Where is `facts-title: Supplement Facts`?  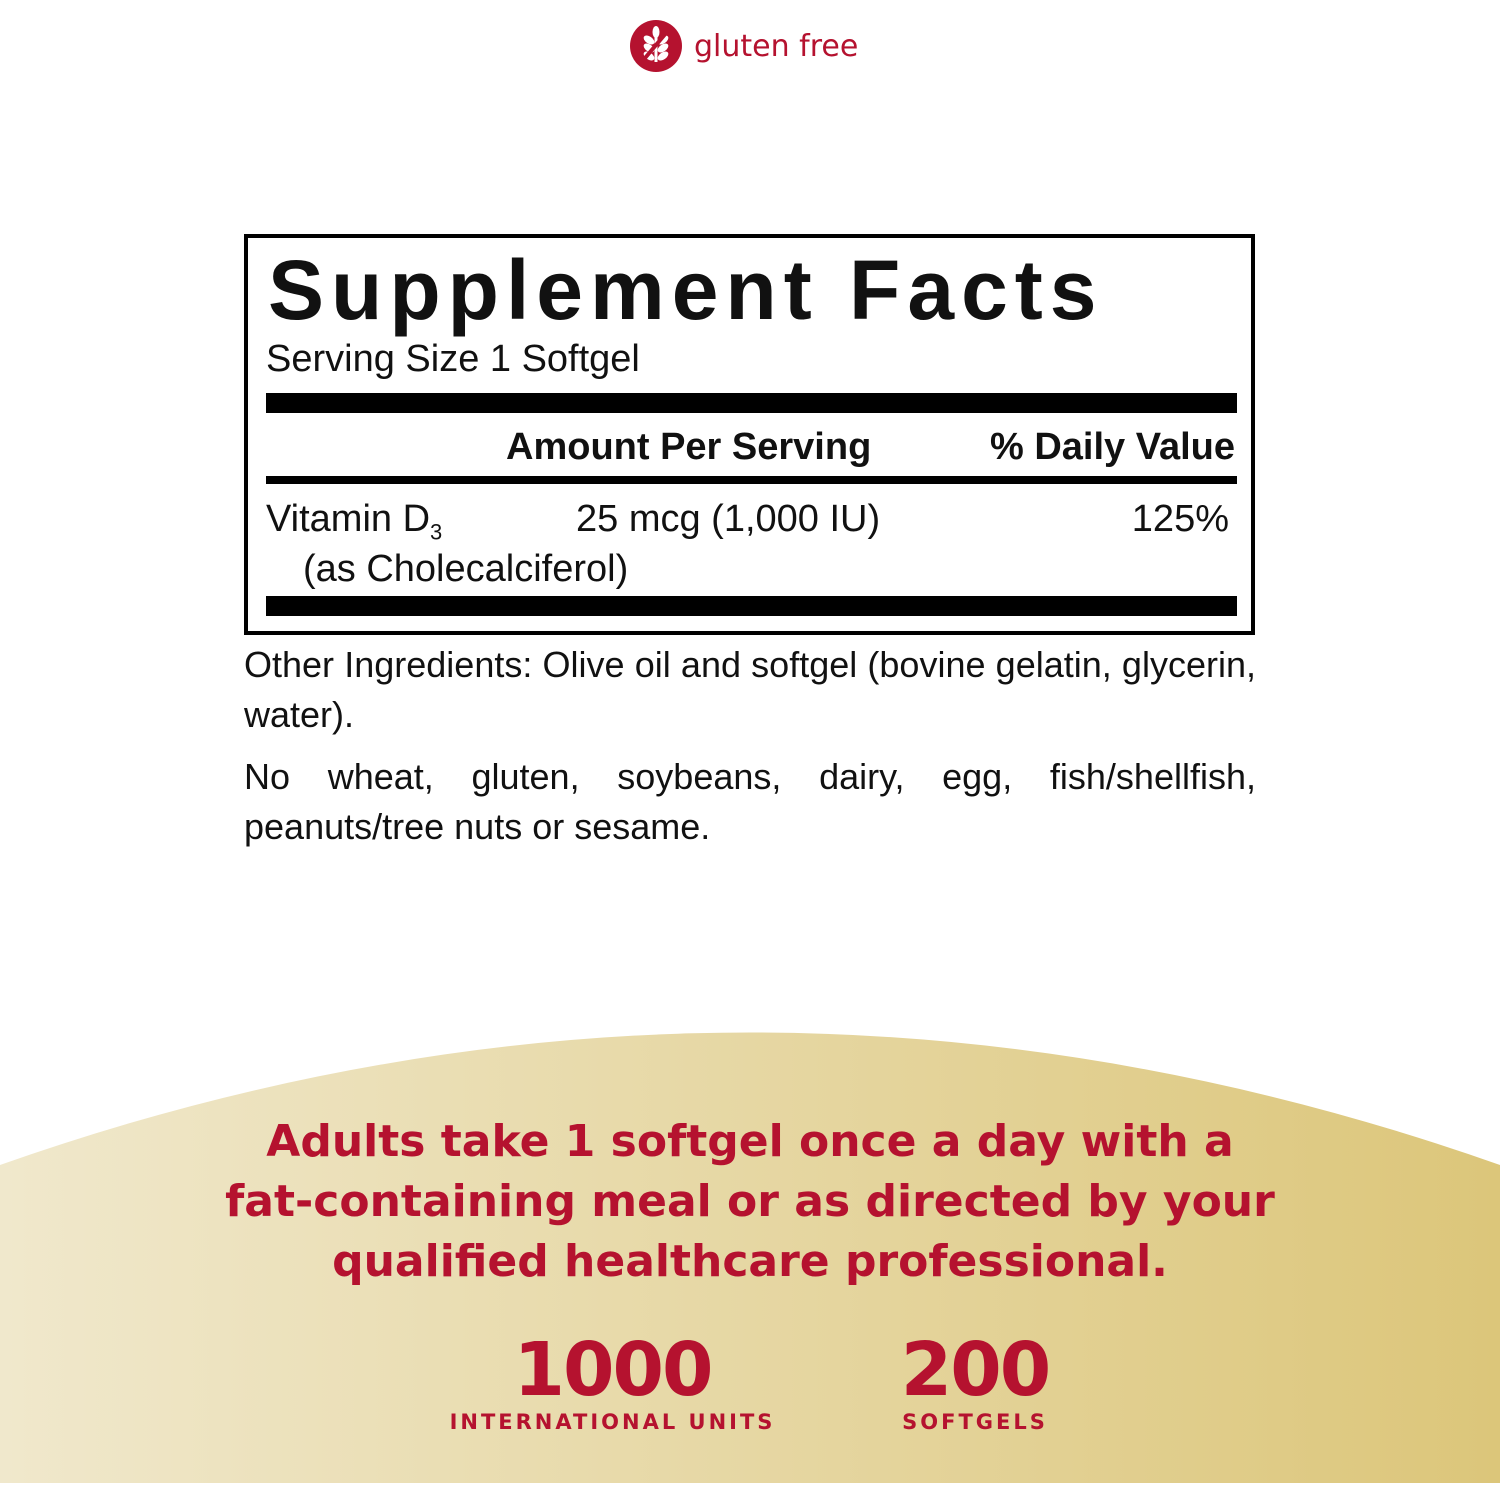 facts-title: Supplement Facts is located at coordinates (686, 290).